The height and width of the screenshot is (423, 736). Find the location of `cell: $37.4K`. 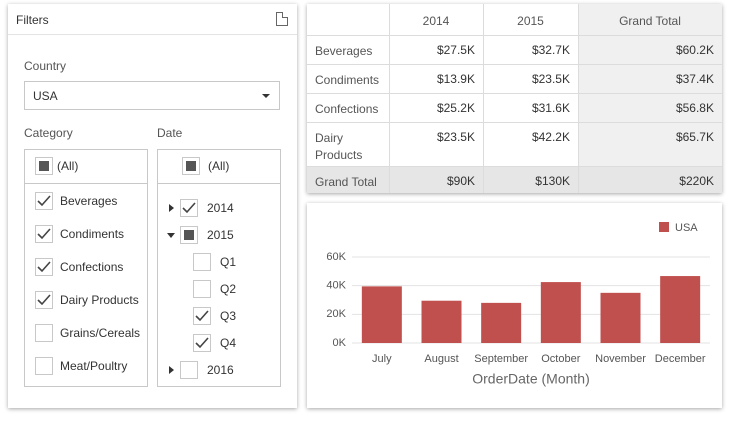

cell: $37.4K is located at coordinates (694, 79).